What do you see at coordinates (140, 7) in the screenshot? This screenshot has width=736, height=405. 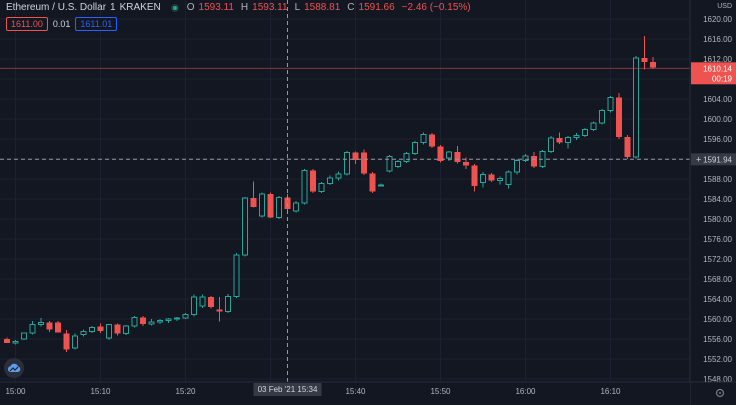 I see `exchange-label: KRAKEN` at bounding box center [140, 7].